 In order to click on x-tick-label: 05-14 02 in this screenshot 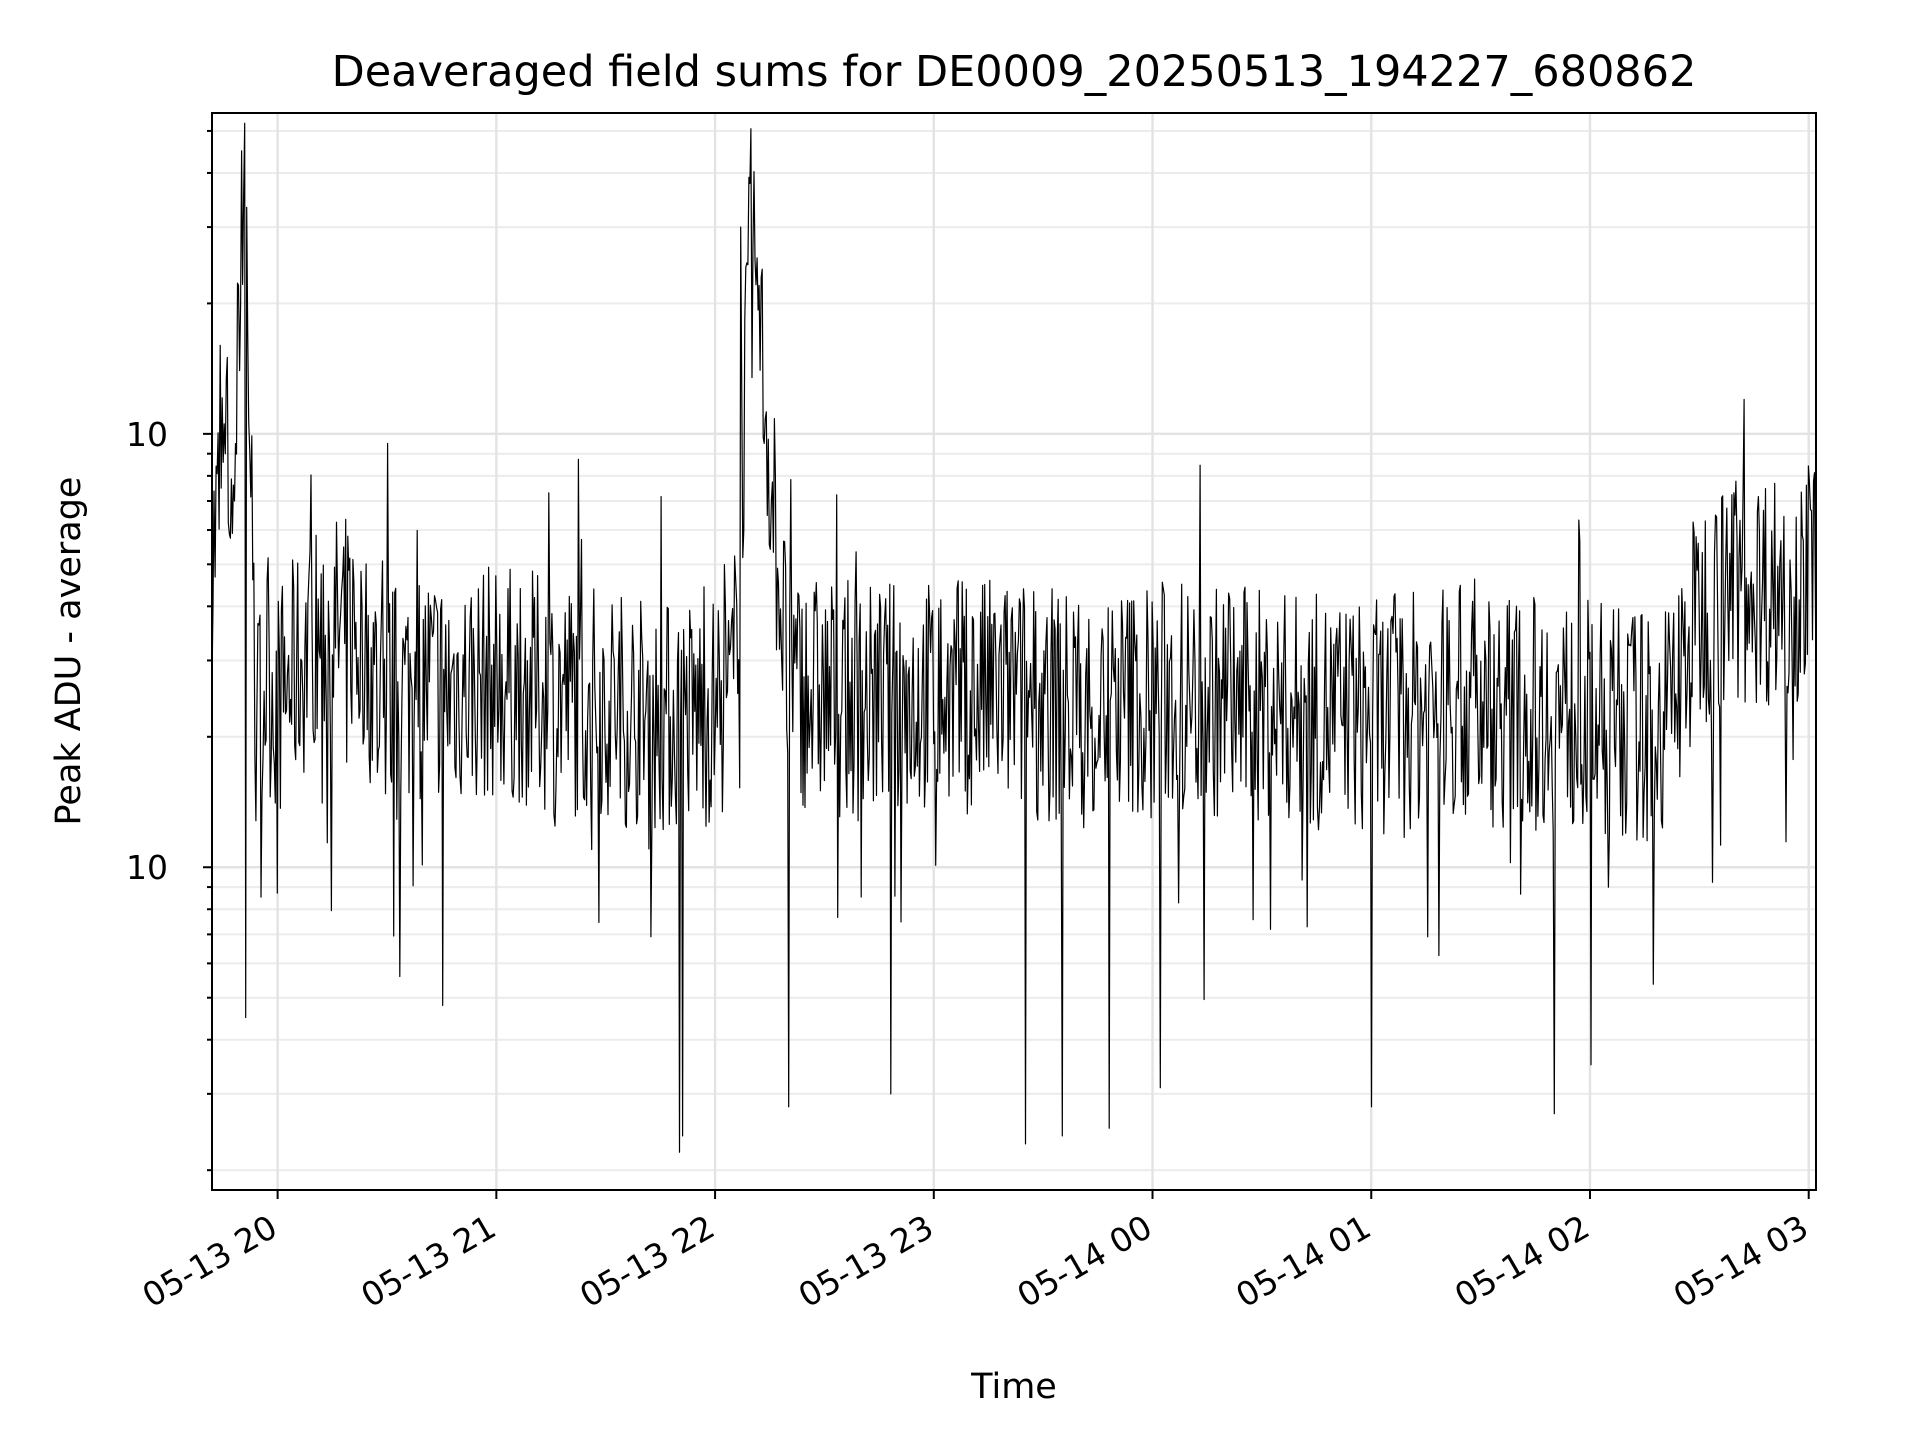, I will do `click(1522, 1261)`.